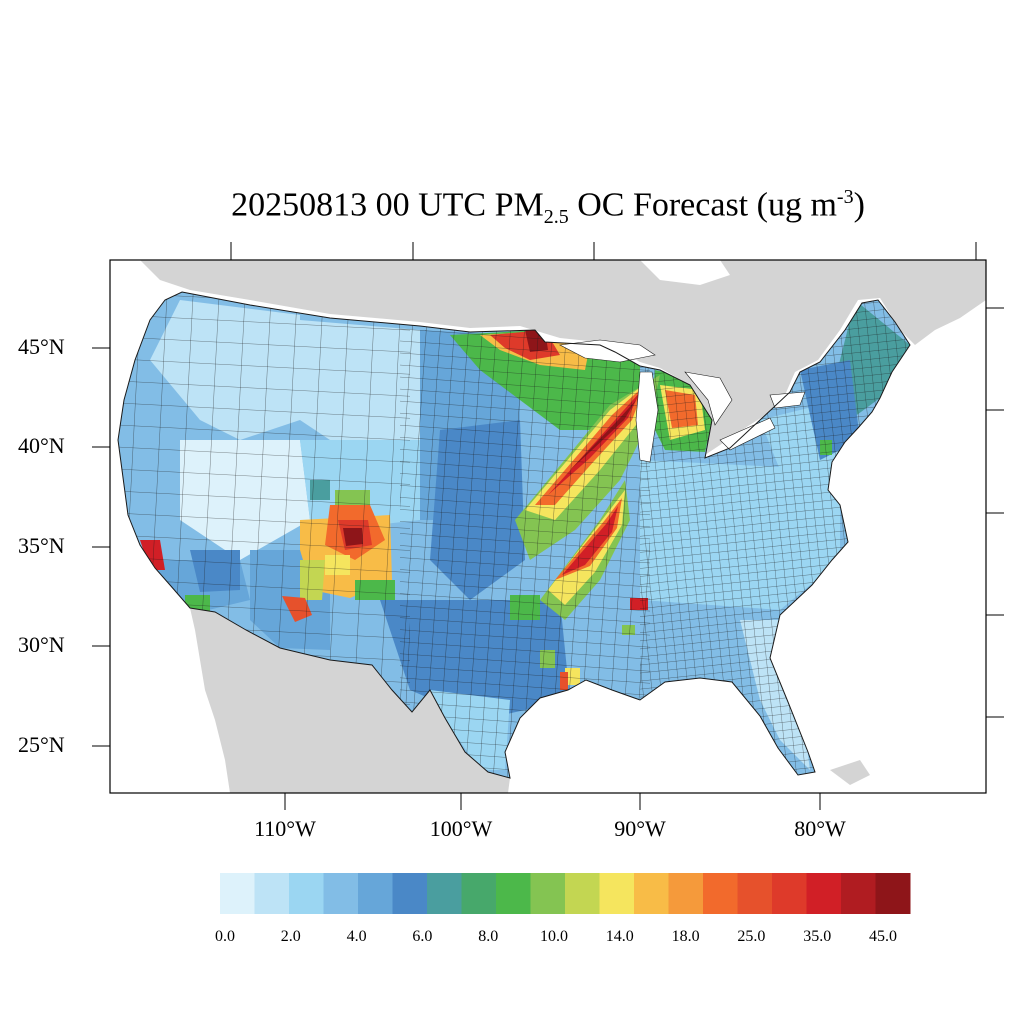 This screenshot has width=1024, height=1024. Describe the element at coordinates (747, 434) in the screenshot. I see `lake-erie` at that location.